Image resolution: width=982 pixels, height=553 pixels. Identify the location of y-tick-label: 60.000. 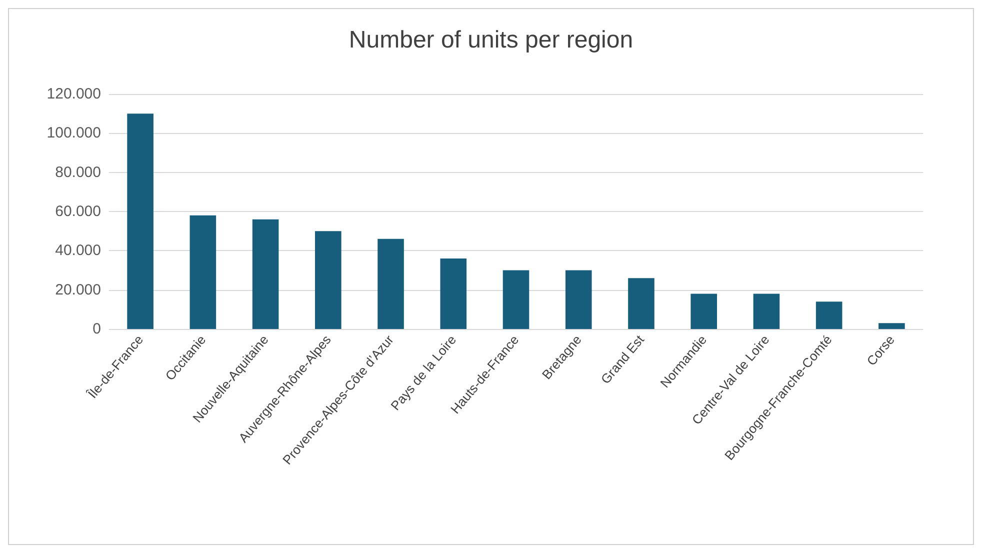
(78, 211).